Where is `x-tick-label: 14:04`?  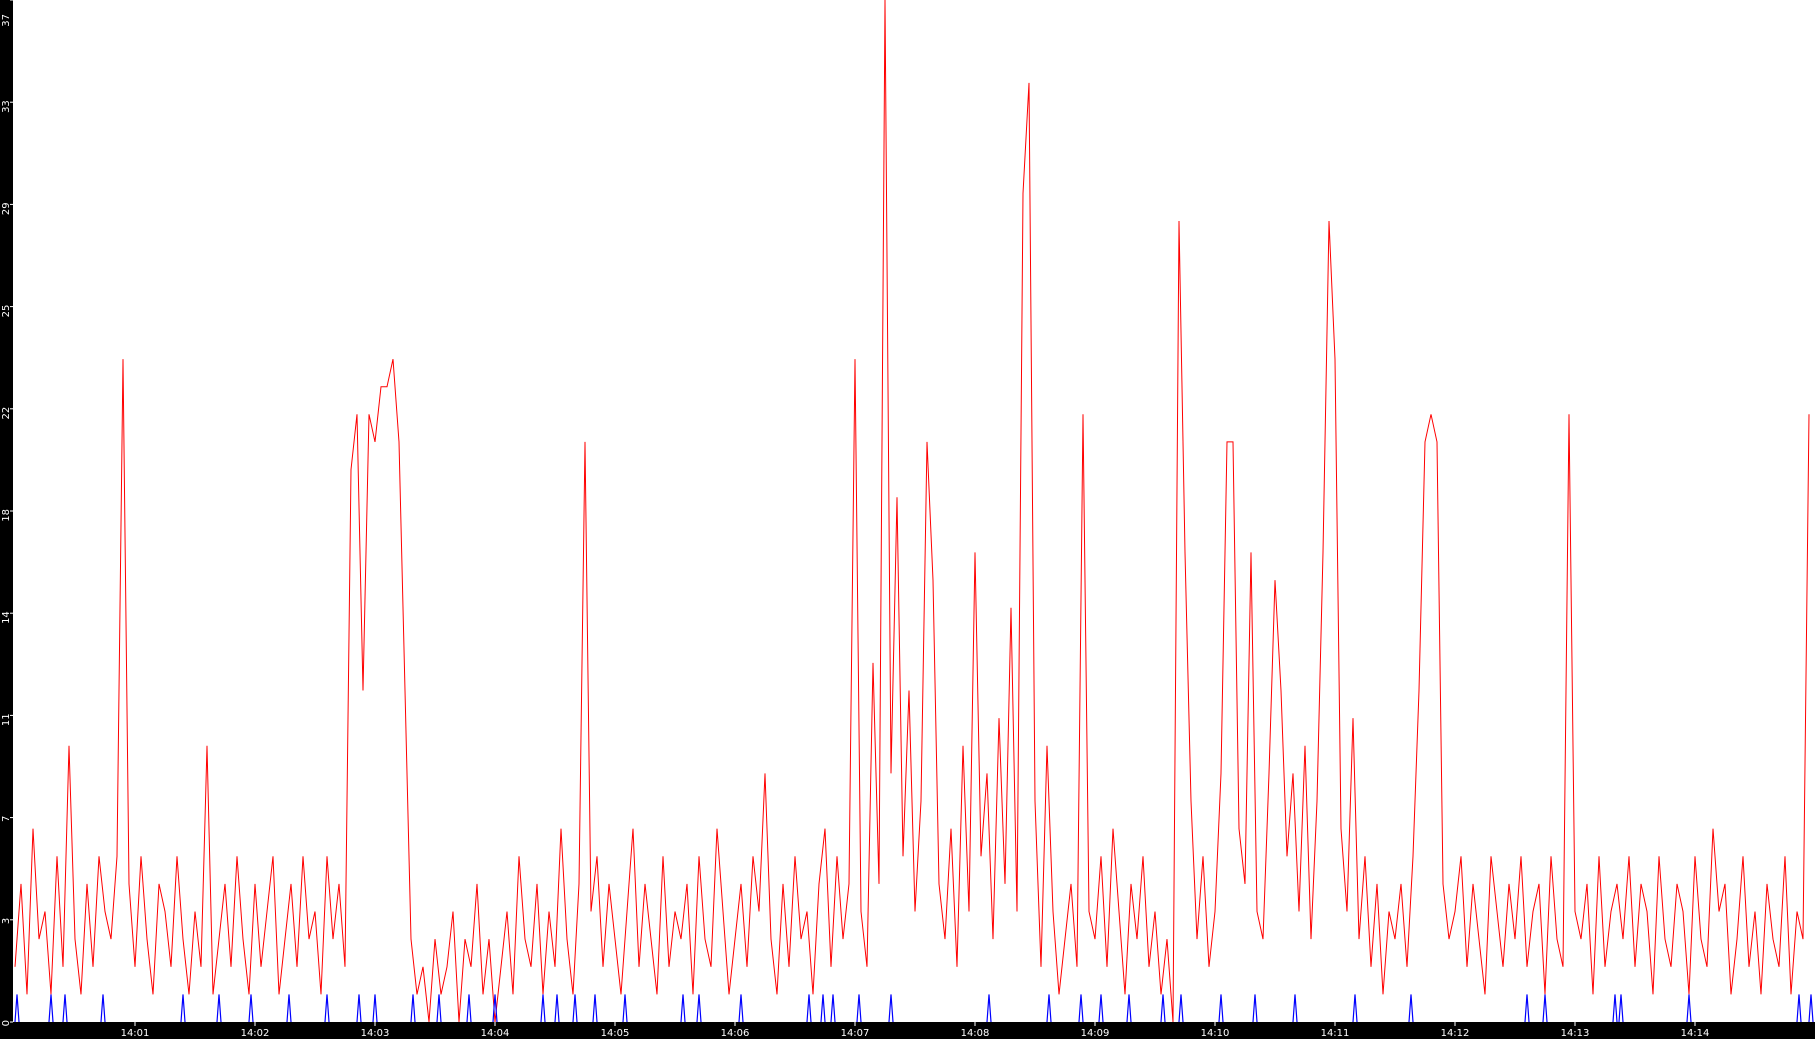
x-tick-label: 14:04 is located at coordinates (495, 1033).